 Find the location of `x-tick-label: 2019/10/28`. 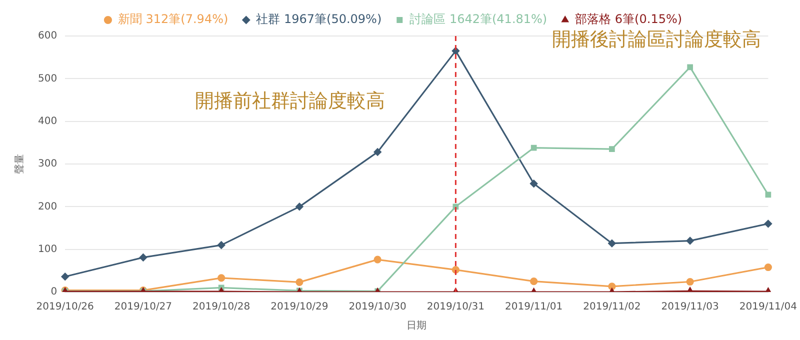

x-tick-label: 2019/10/28 is located at coordinates (221, 307).